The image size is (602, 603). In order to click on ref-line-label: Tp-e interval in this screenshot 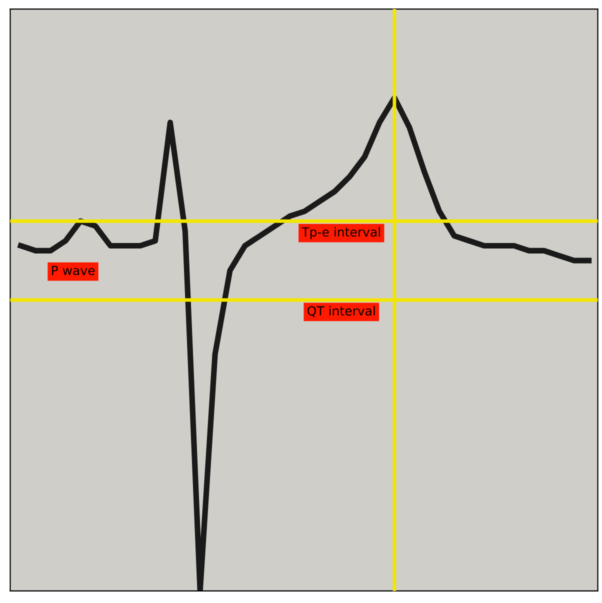, I will do `click(341, 233)`.